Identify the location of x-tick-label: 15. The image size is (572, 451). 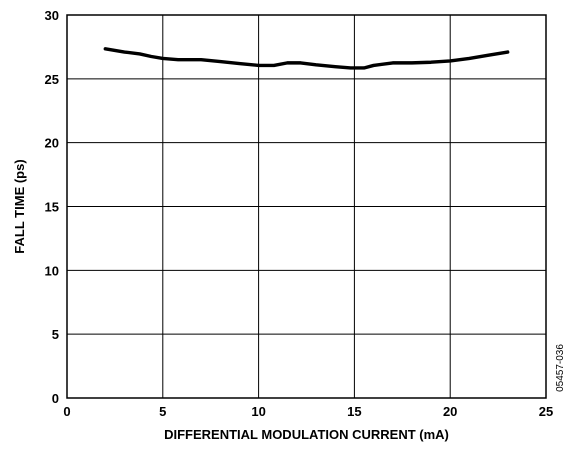
(354, 411).